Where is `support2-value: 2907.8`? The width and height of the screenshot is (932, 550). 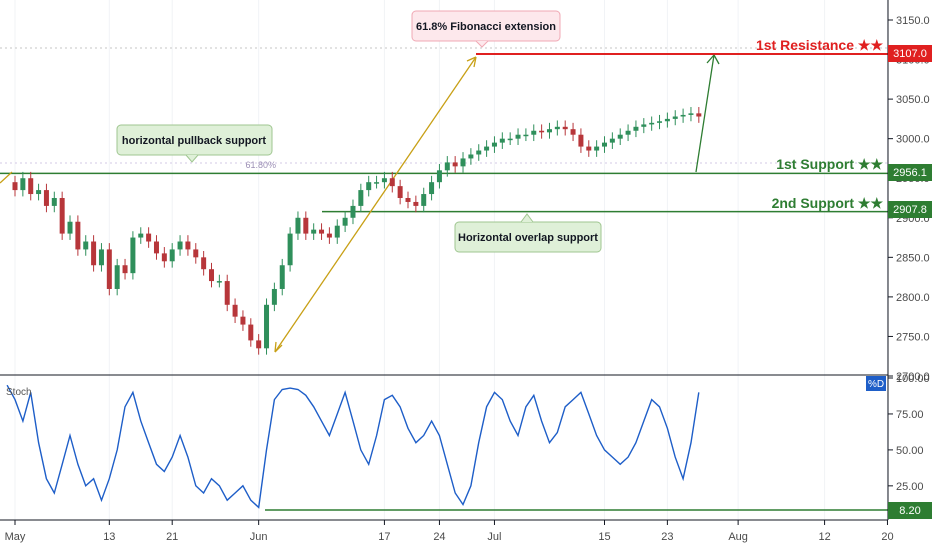 support2-value: 2907.8 is located at coordinates (910, 210).